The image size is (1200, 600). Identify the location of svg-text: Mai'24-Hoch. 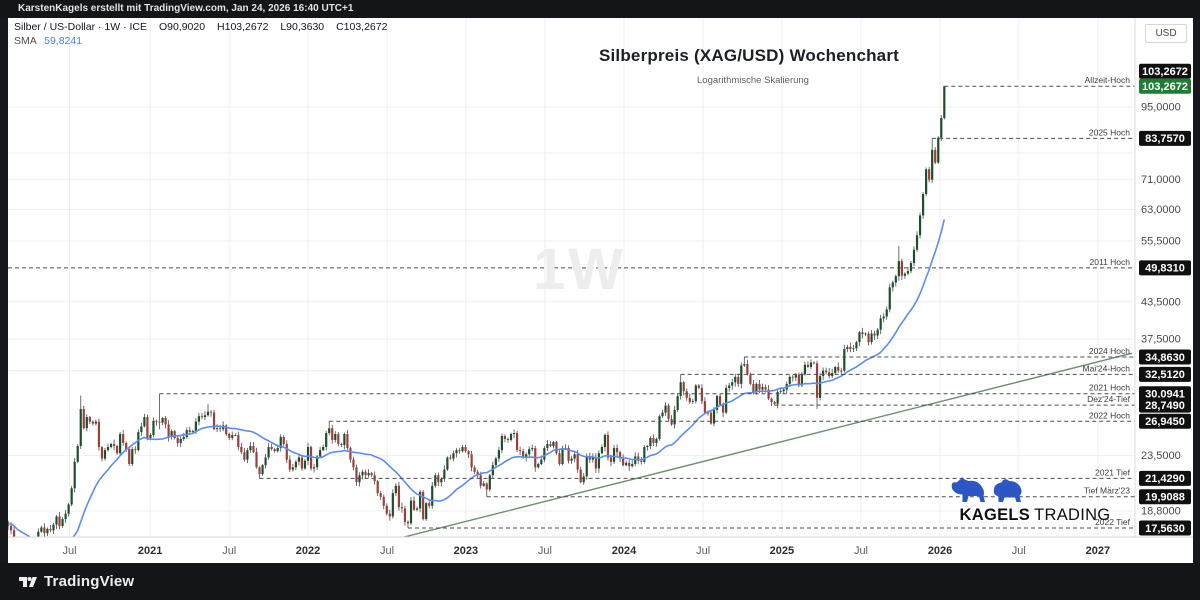
(1107, 368).